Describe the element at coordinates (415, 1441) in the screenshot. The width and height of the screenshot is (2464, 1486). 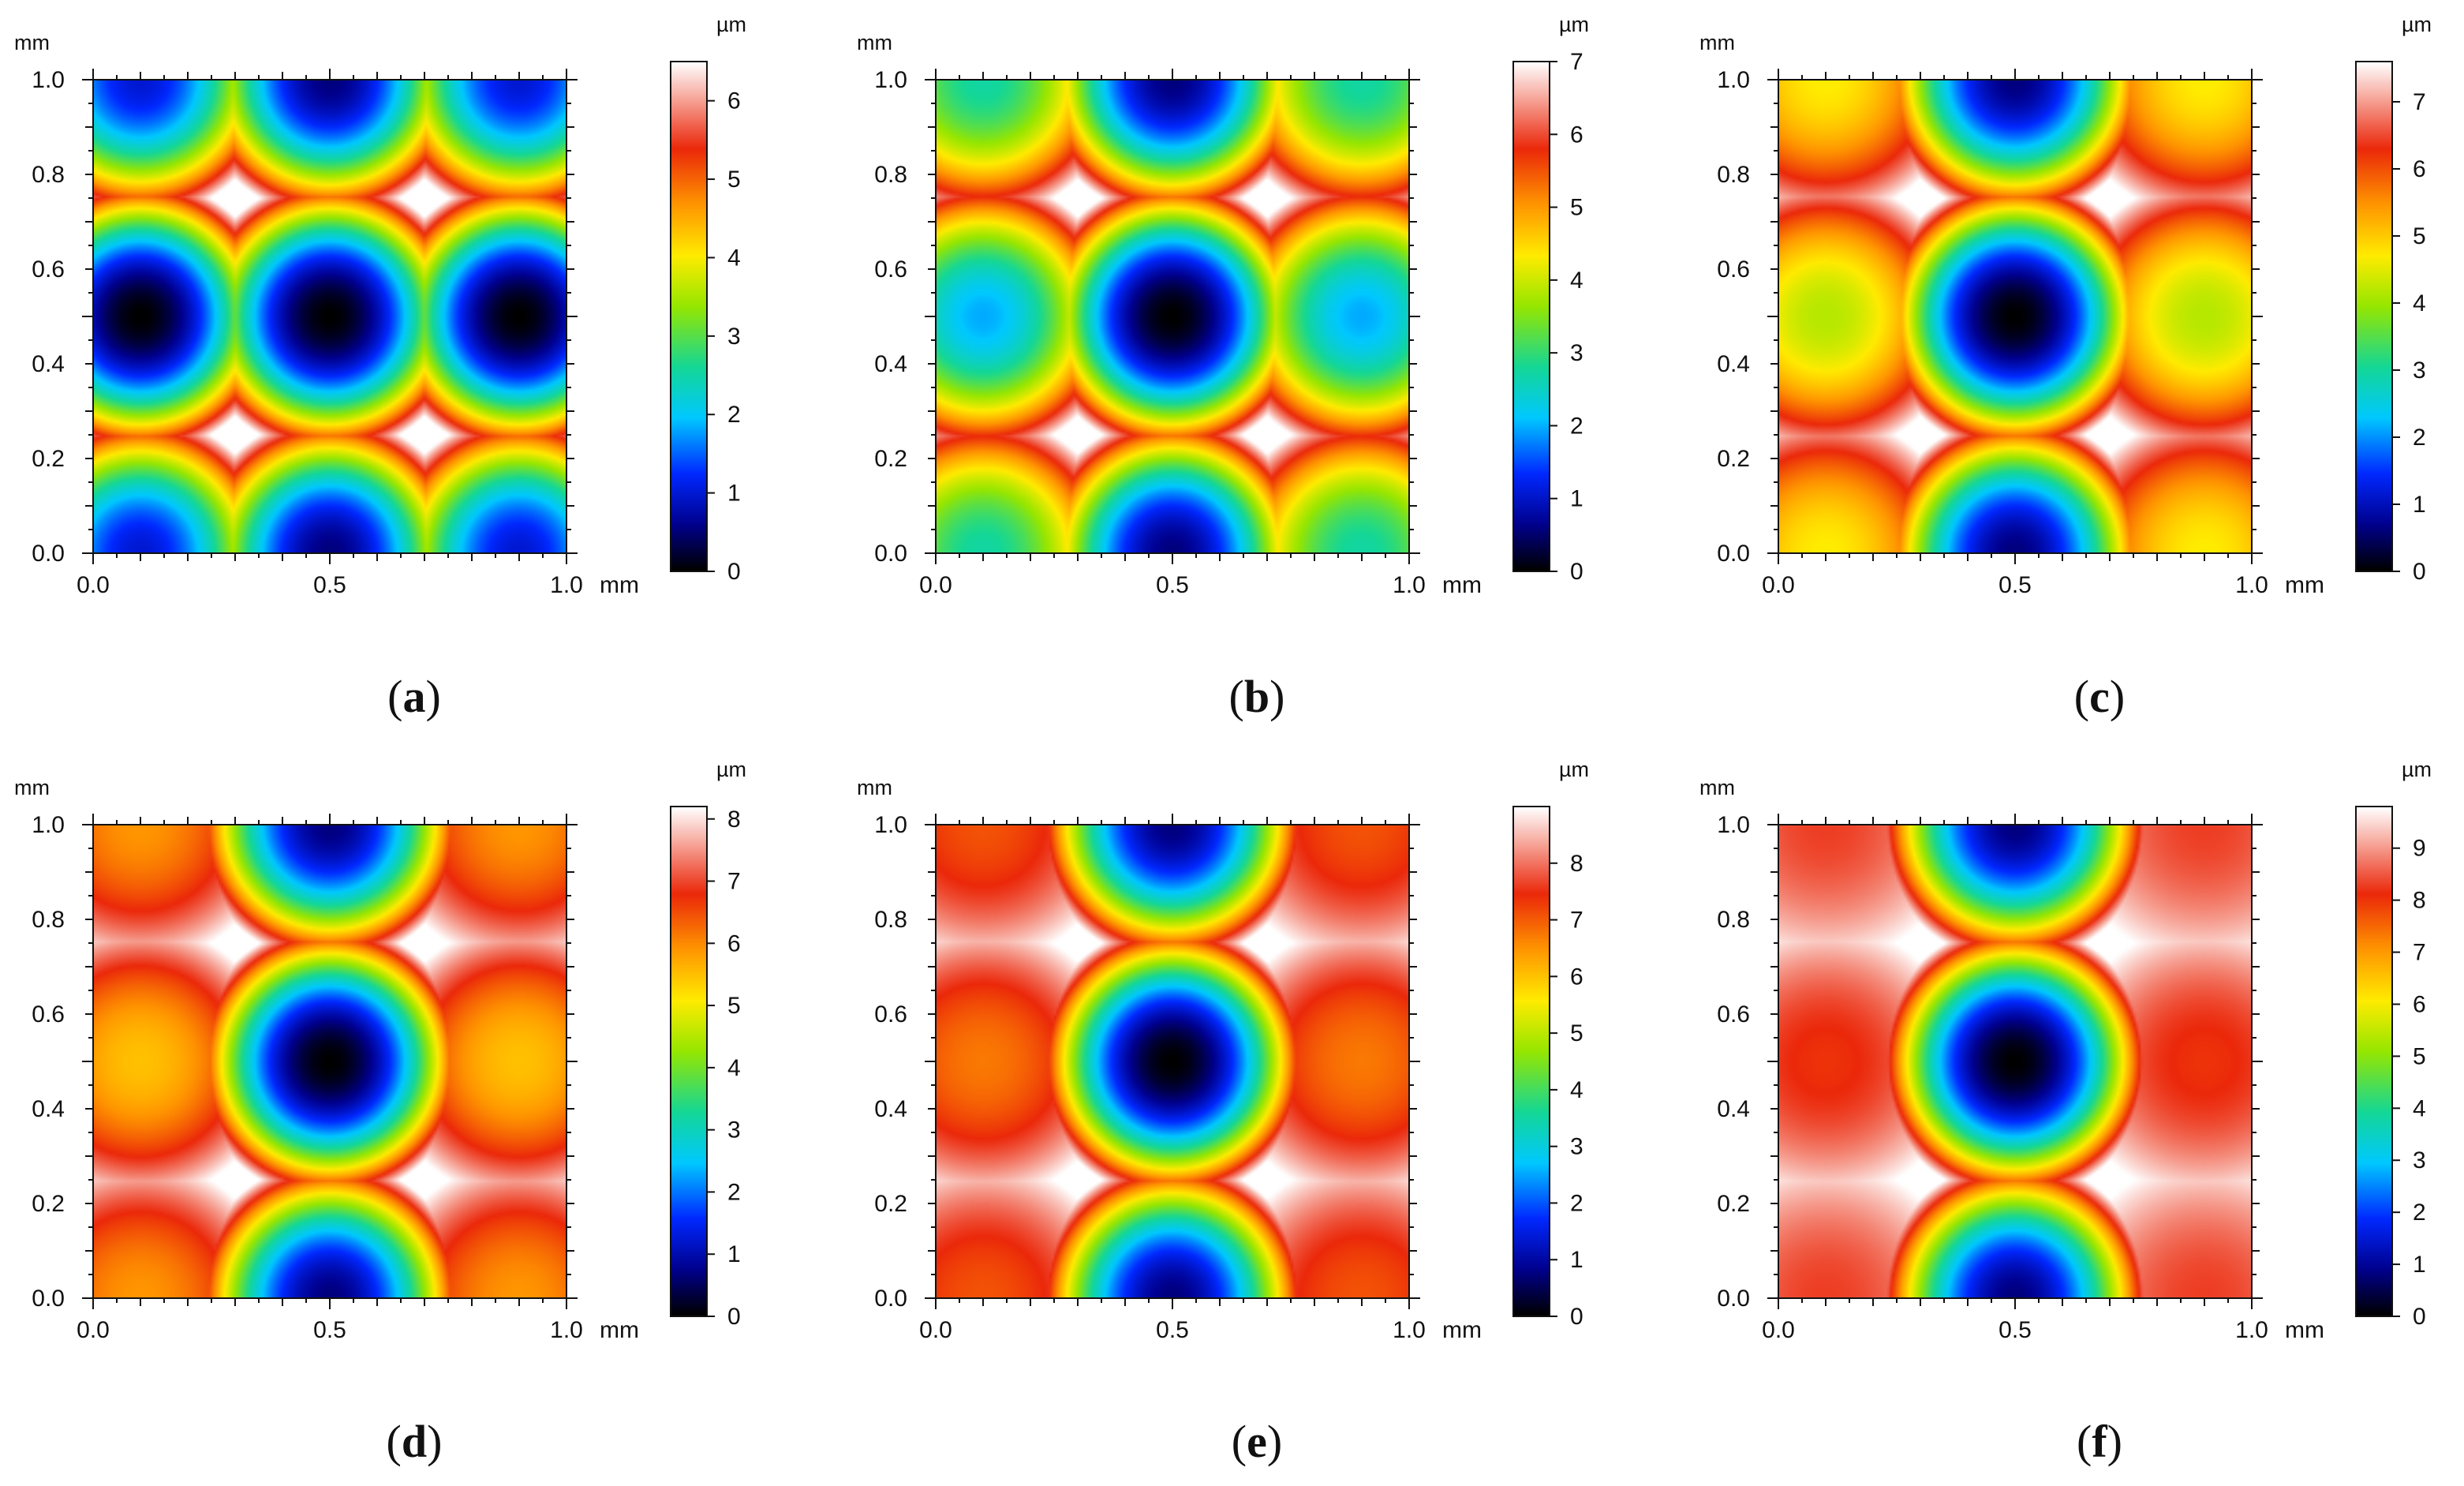
I see `panel-caption: (d)` at that location.